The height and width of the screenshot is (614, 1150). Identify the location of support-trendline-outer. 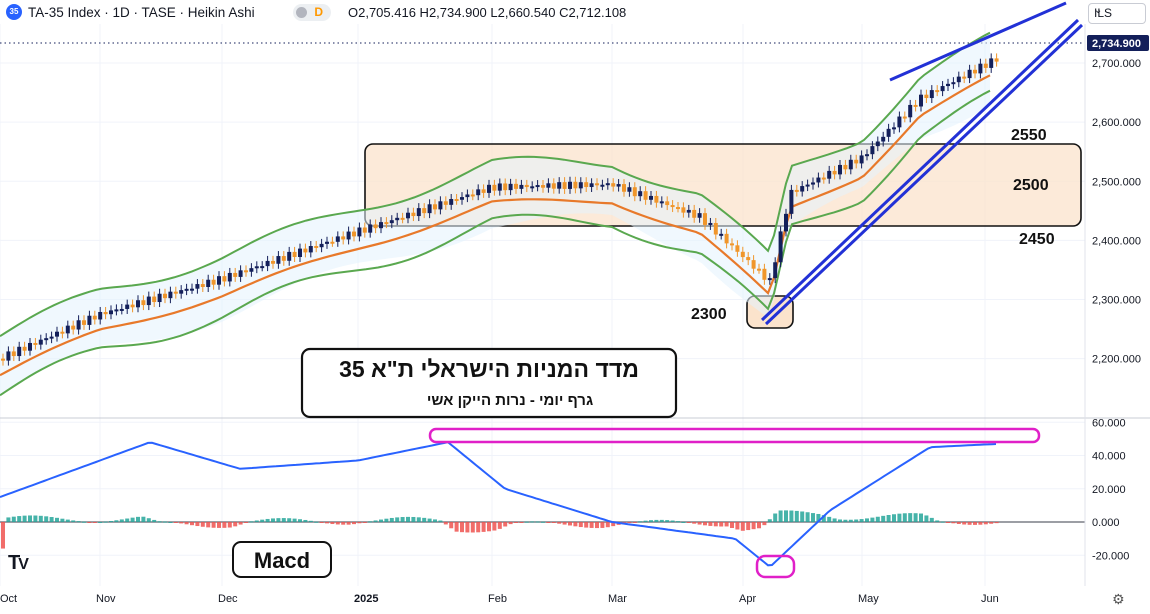
(920, 170).